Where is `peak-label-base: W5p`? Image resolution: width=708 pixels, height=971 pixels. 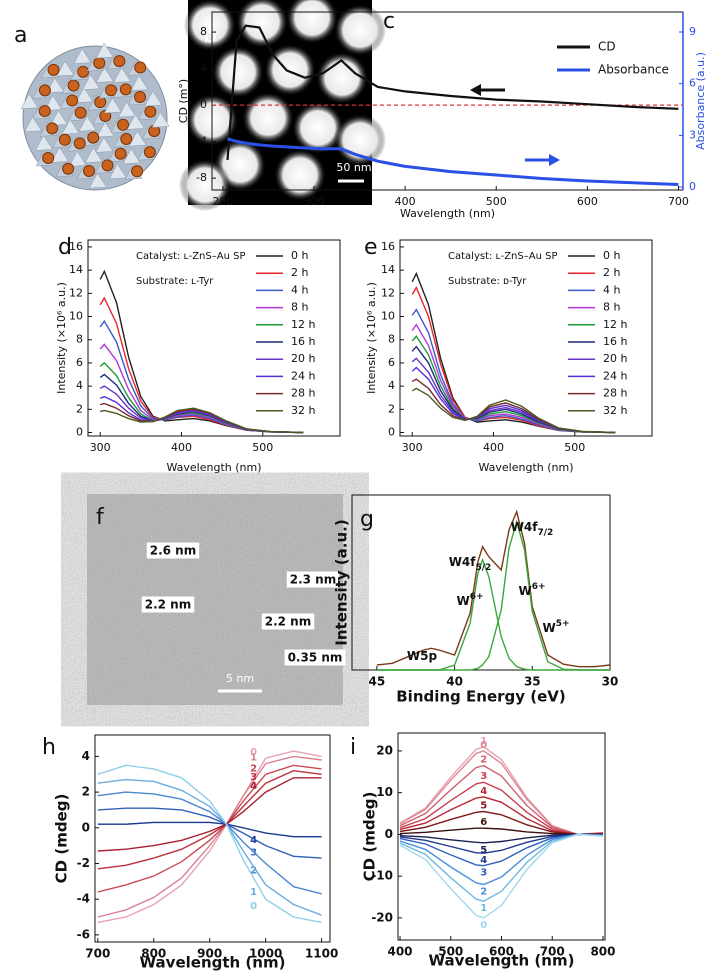
peak-label-base: W5p is located at coordinates (422, 656).